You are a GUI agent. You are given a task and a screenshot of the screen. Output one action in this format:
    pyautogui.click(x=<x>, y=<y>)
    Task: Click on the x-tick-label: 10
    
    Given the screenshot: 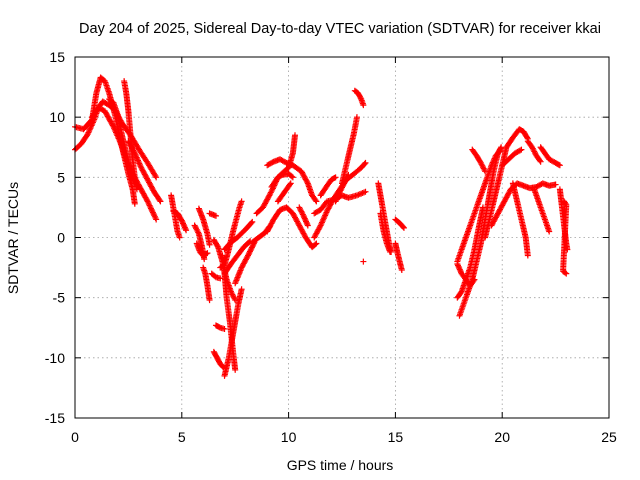 What is the action you would take?
    pyautogui.click(x=289, y=437)
    